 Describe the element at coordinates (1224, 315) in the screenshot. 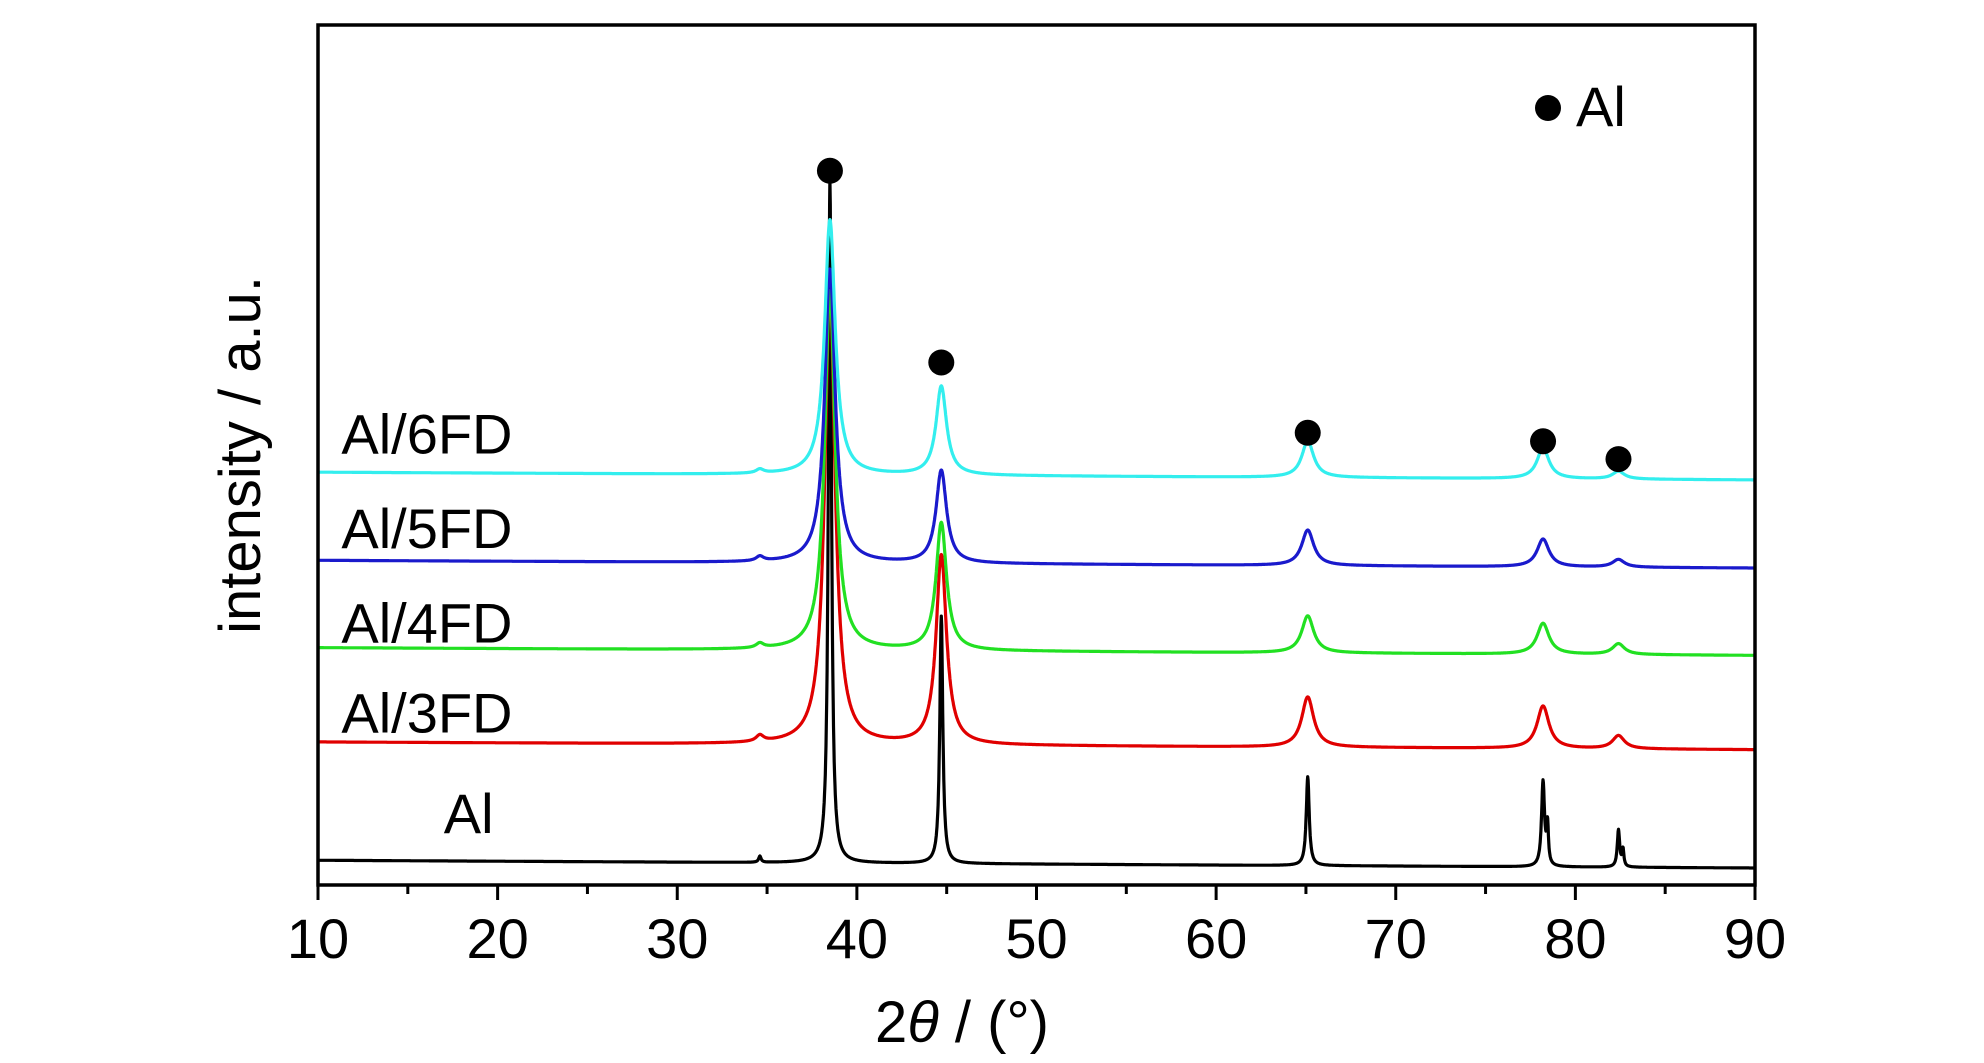

I see `peak-markers-layer` at that location.